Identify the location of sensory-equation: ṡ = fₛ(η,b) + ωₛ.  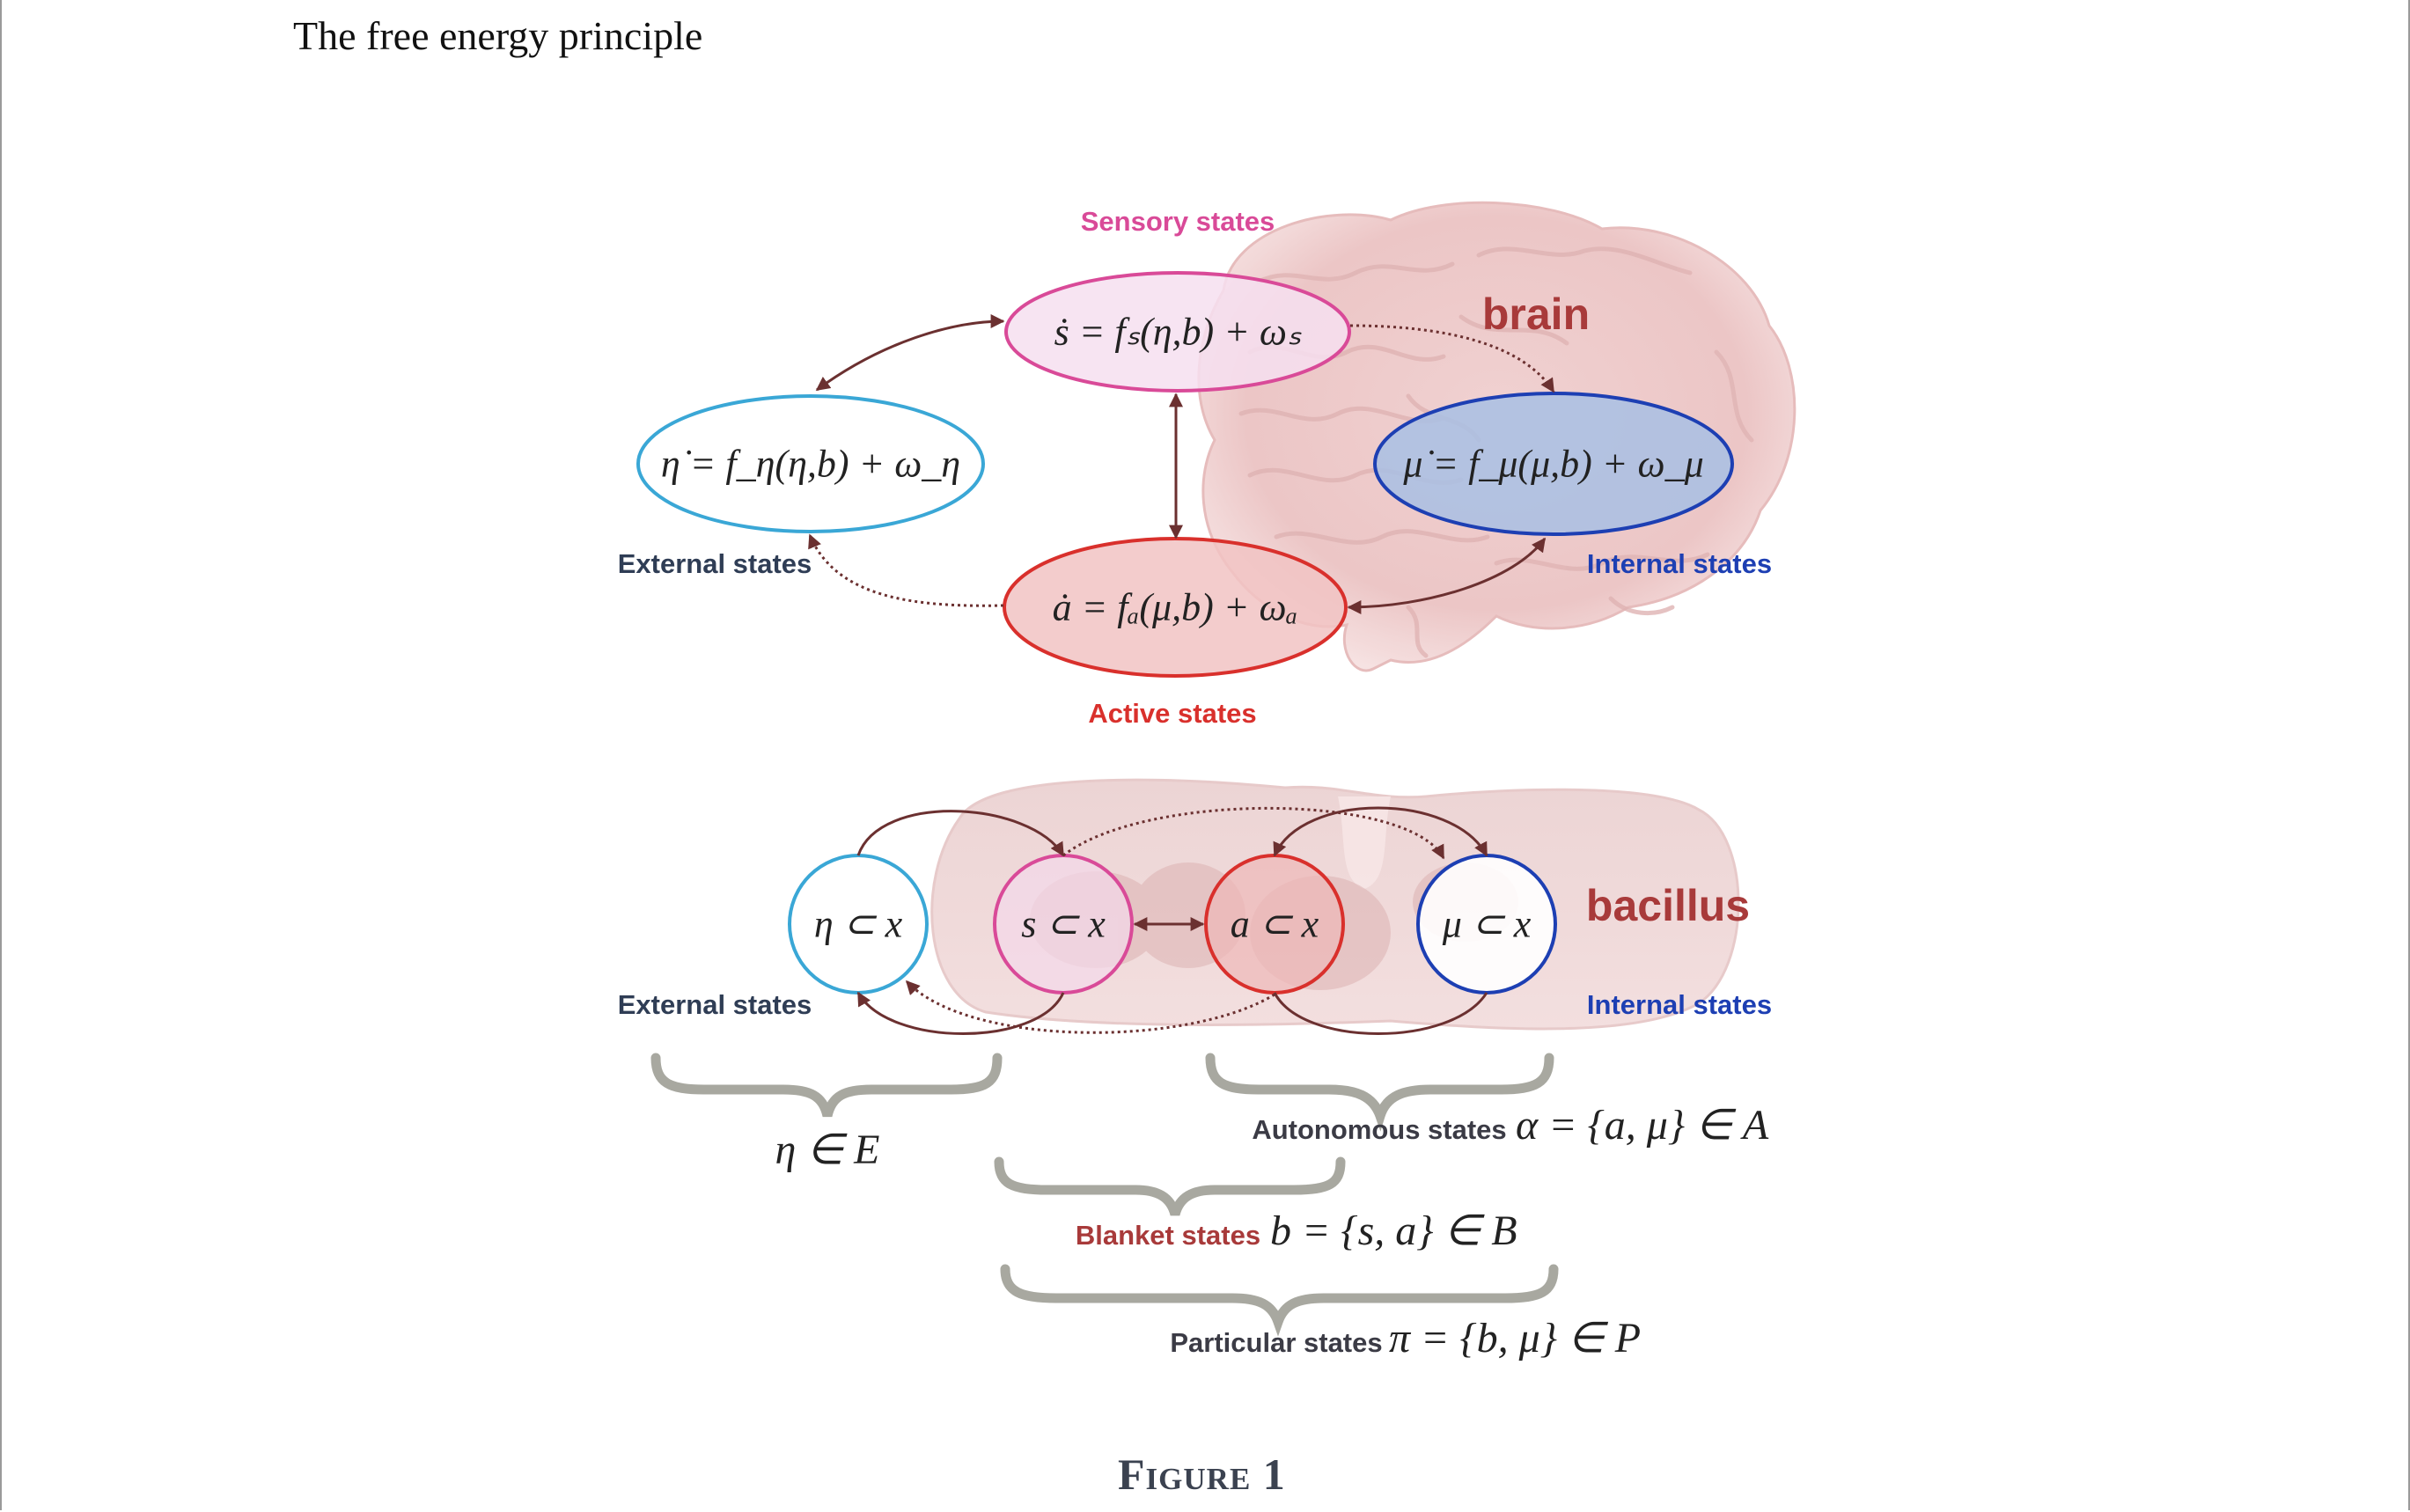
(1178, 332).